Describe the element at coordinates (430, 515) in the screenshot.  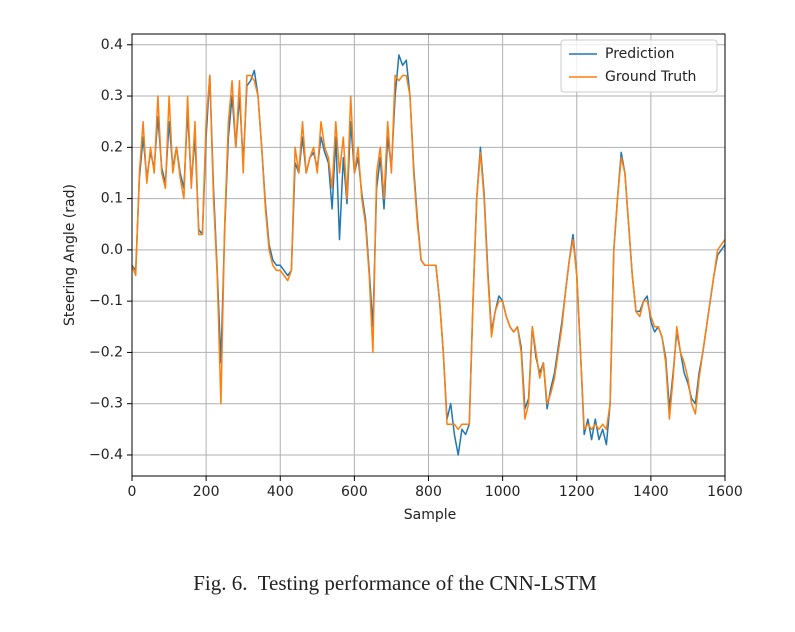
I see `x-axis-label: Sample` at that location.